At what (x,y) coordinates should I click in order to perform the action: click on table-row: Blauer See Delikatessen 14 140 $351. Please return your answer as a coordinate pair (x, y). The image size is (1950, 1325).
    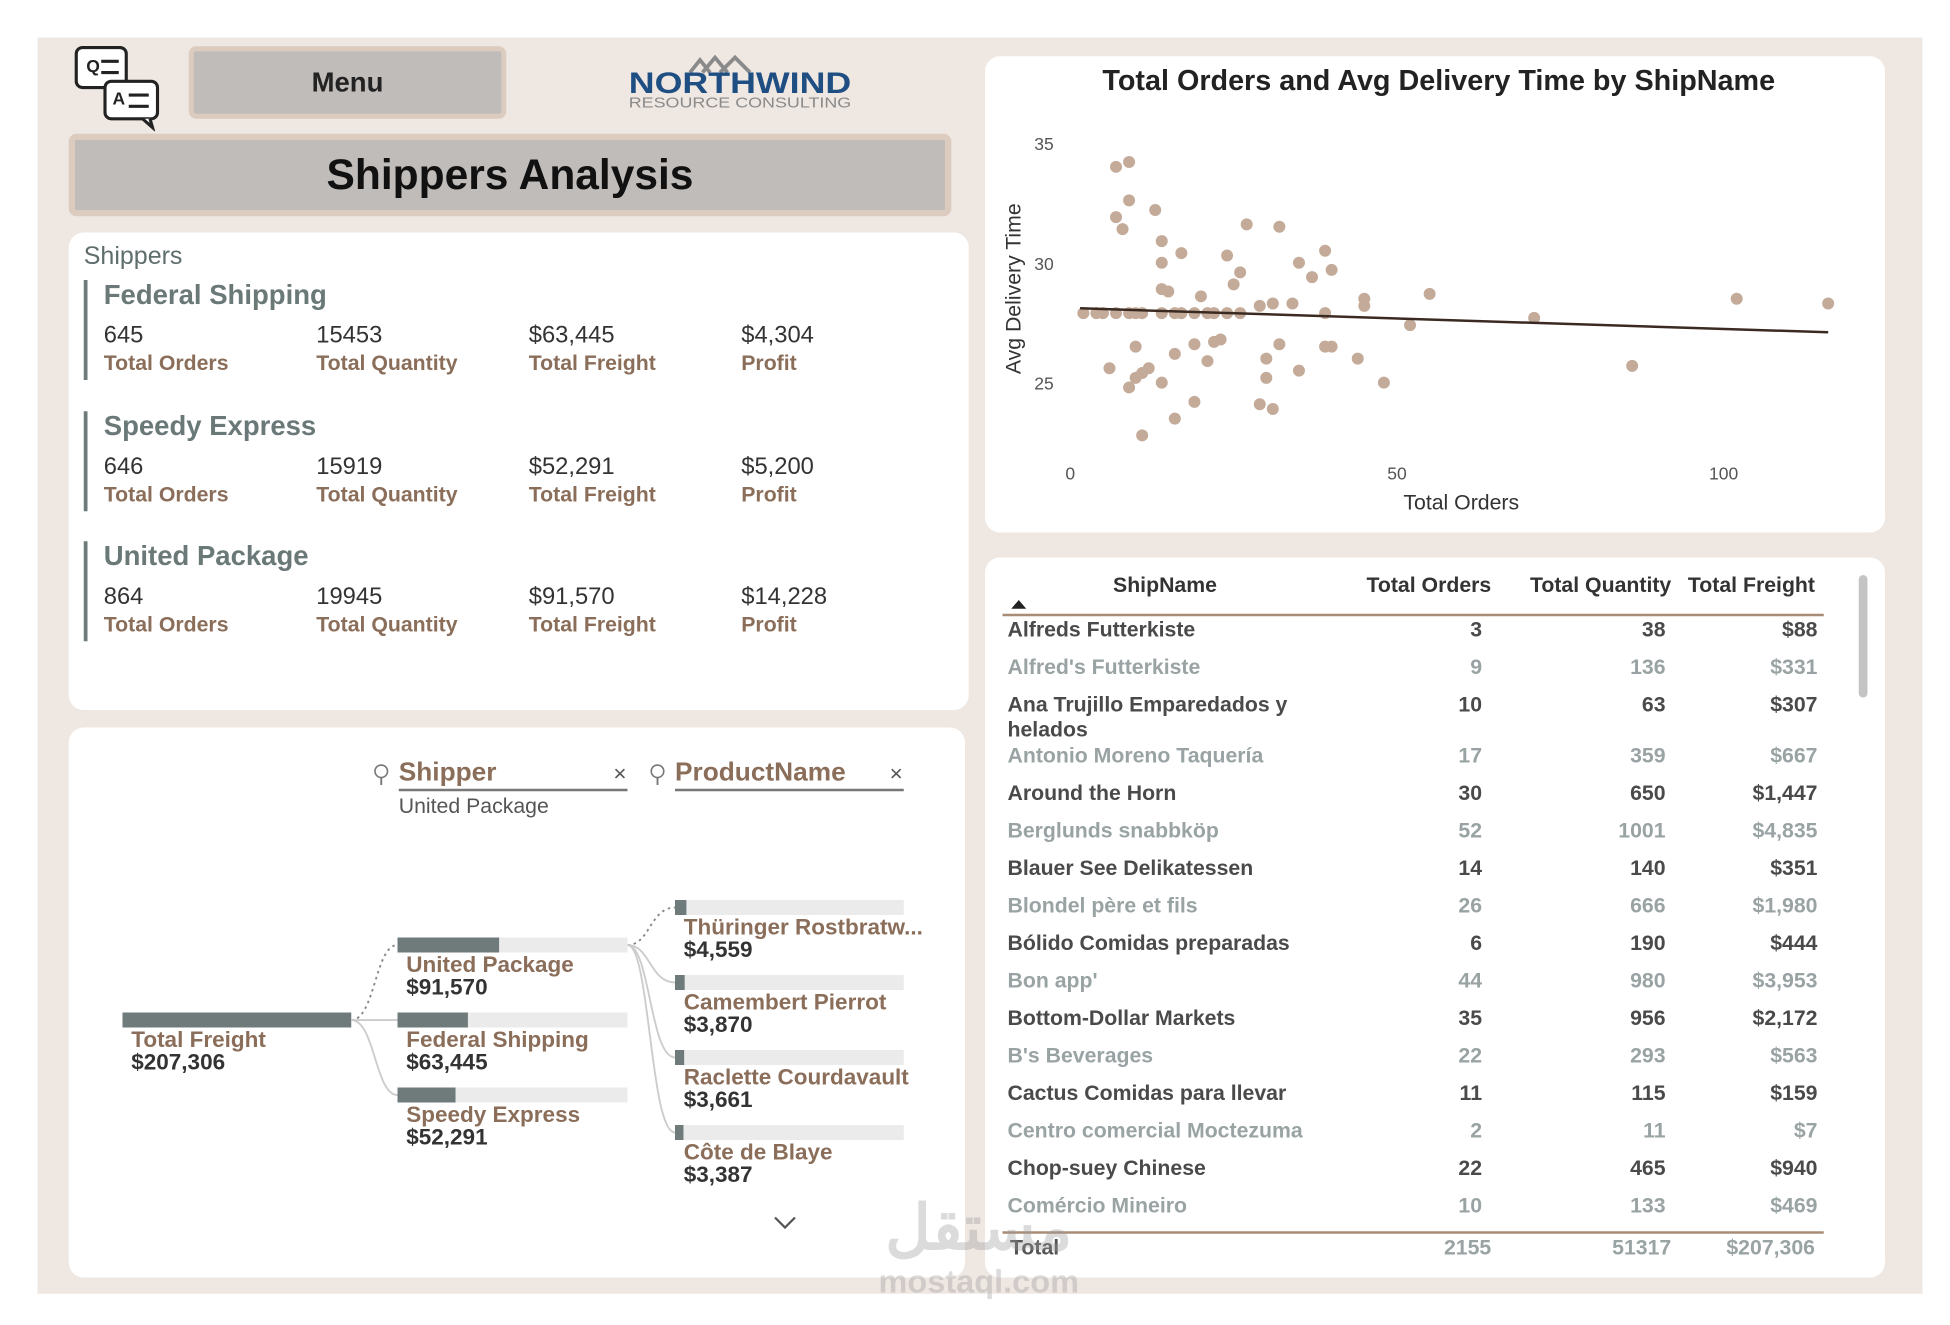
    Looking at the image, I should click on (1412, 874).